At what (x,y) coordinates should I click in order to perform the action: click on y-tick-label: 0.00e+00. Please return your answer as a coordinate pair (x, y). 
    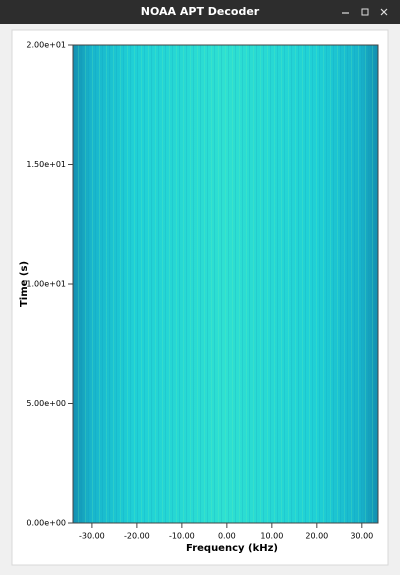
    Looking at the image, I should click on (46, 523).